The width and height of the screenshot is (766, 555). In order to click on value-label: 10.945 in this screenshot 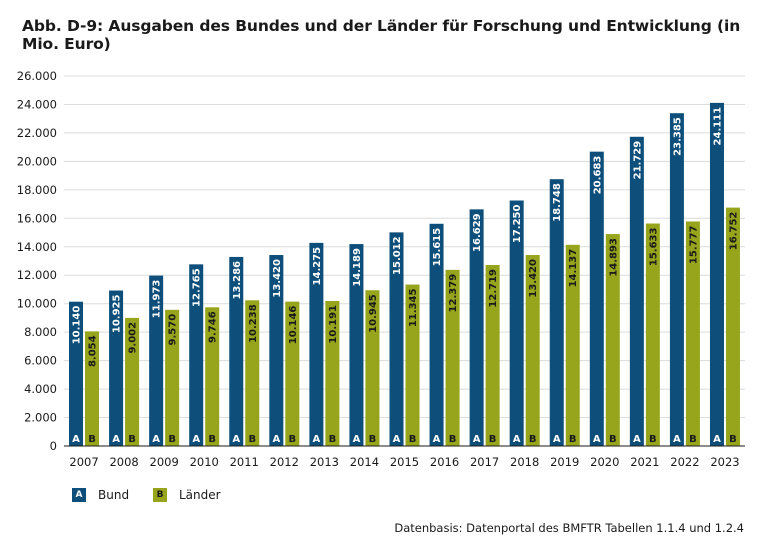, I will do `click(373, 313)`.